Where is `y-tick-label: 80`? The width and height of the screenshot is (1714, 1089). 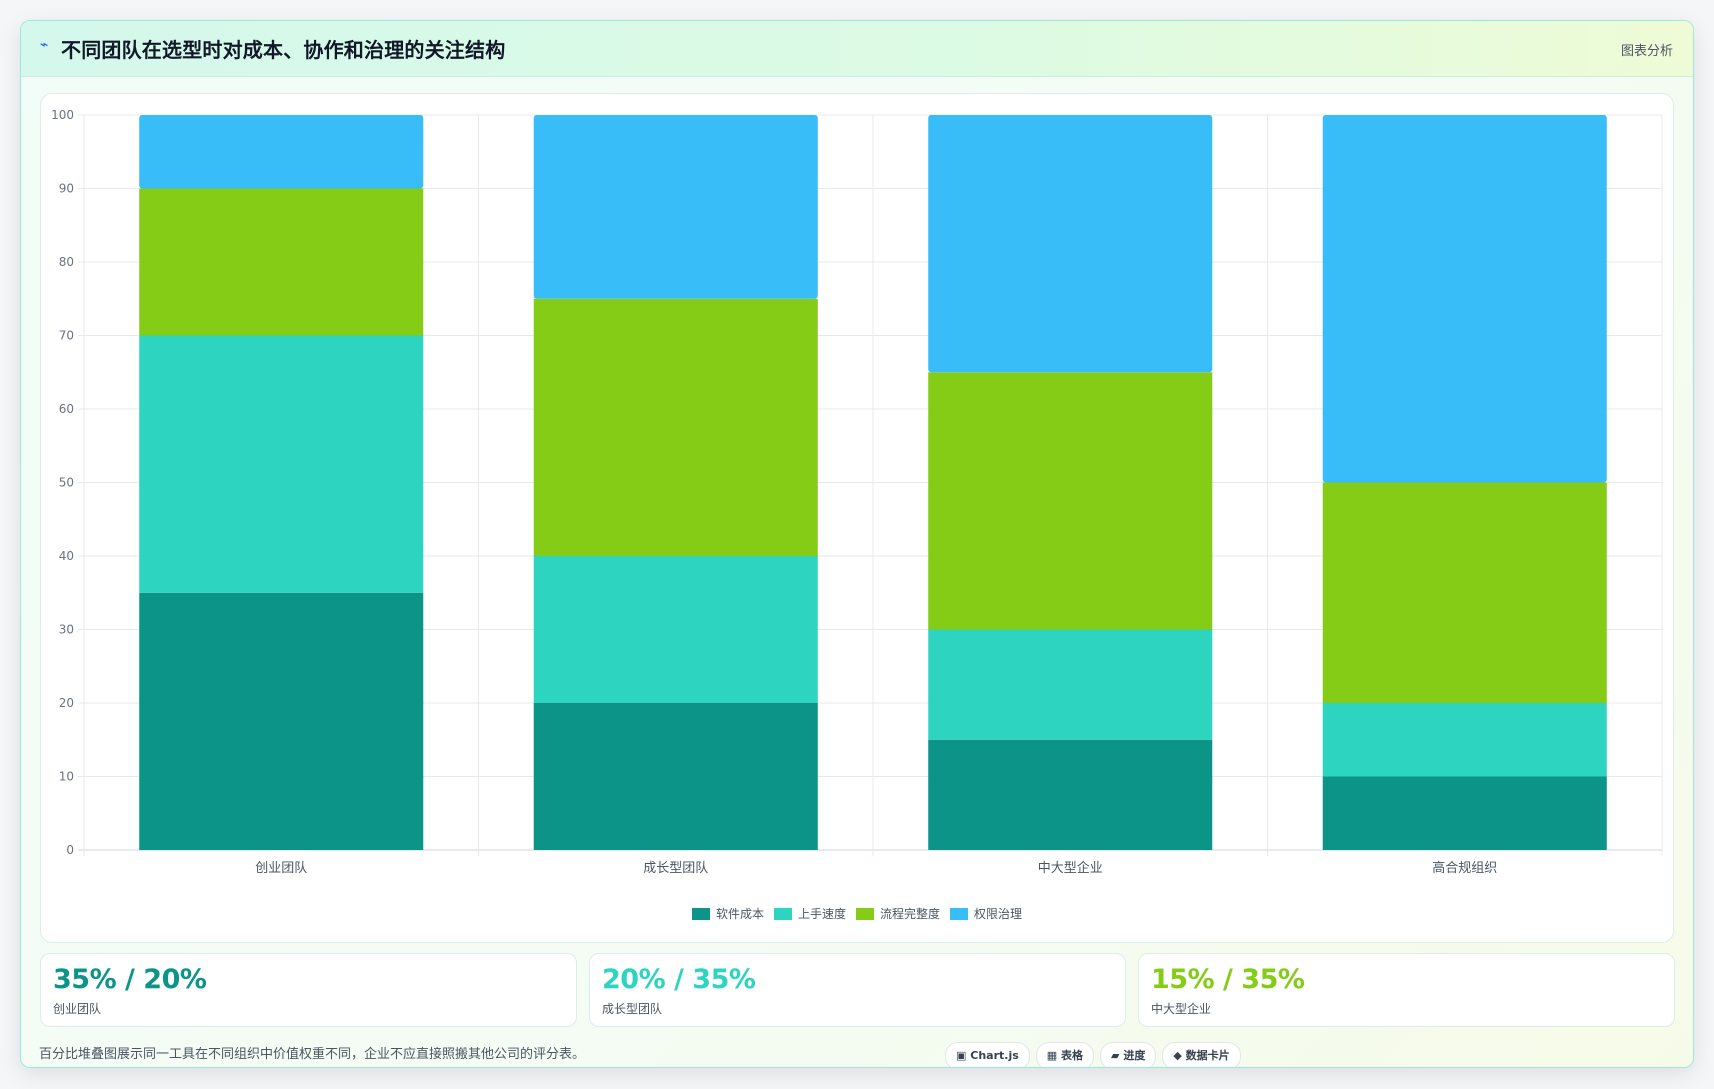 y-tick-label: 80 is located at coordinates (66, 262).